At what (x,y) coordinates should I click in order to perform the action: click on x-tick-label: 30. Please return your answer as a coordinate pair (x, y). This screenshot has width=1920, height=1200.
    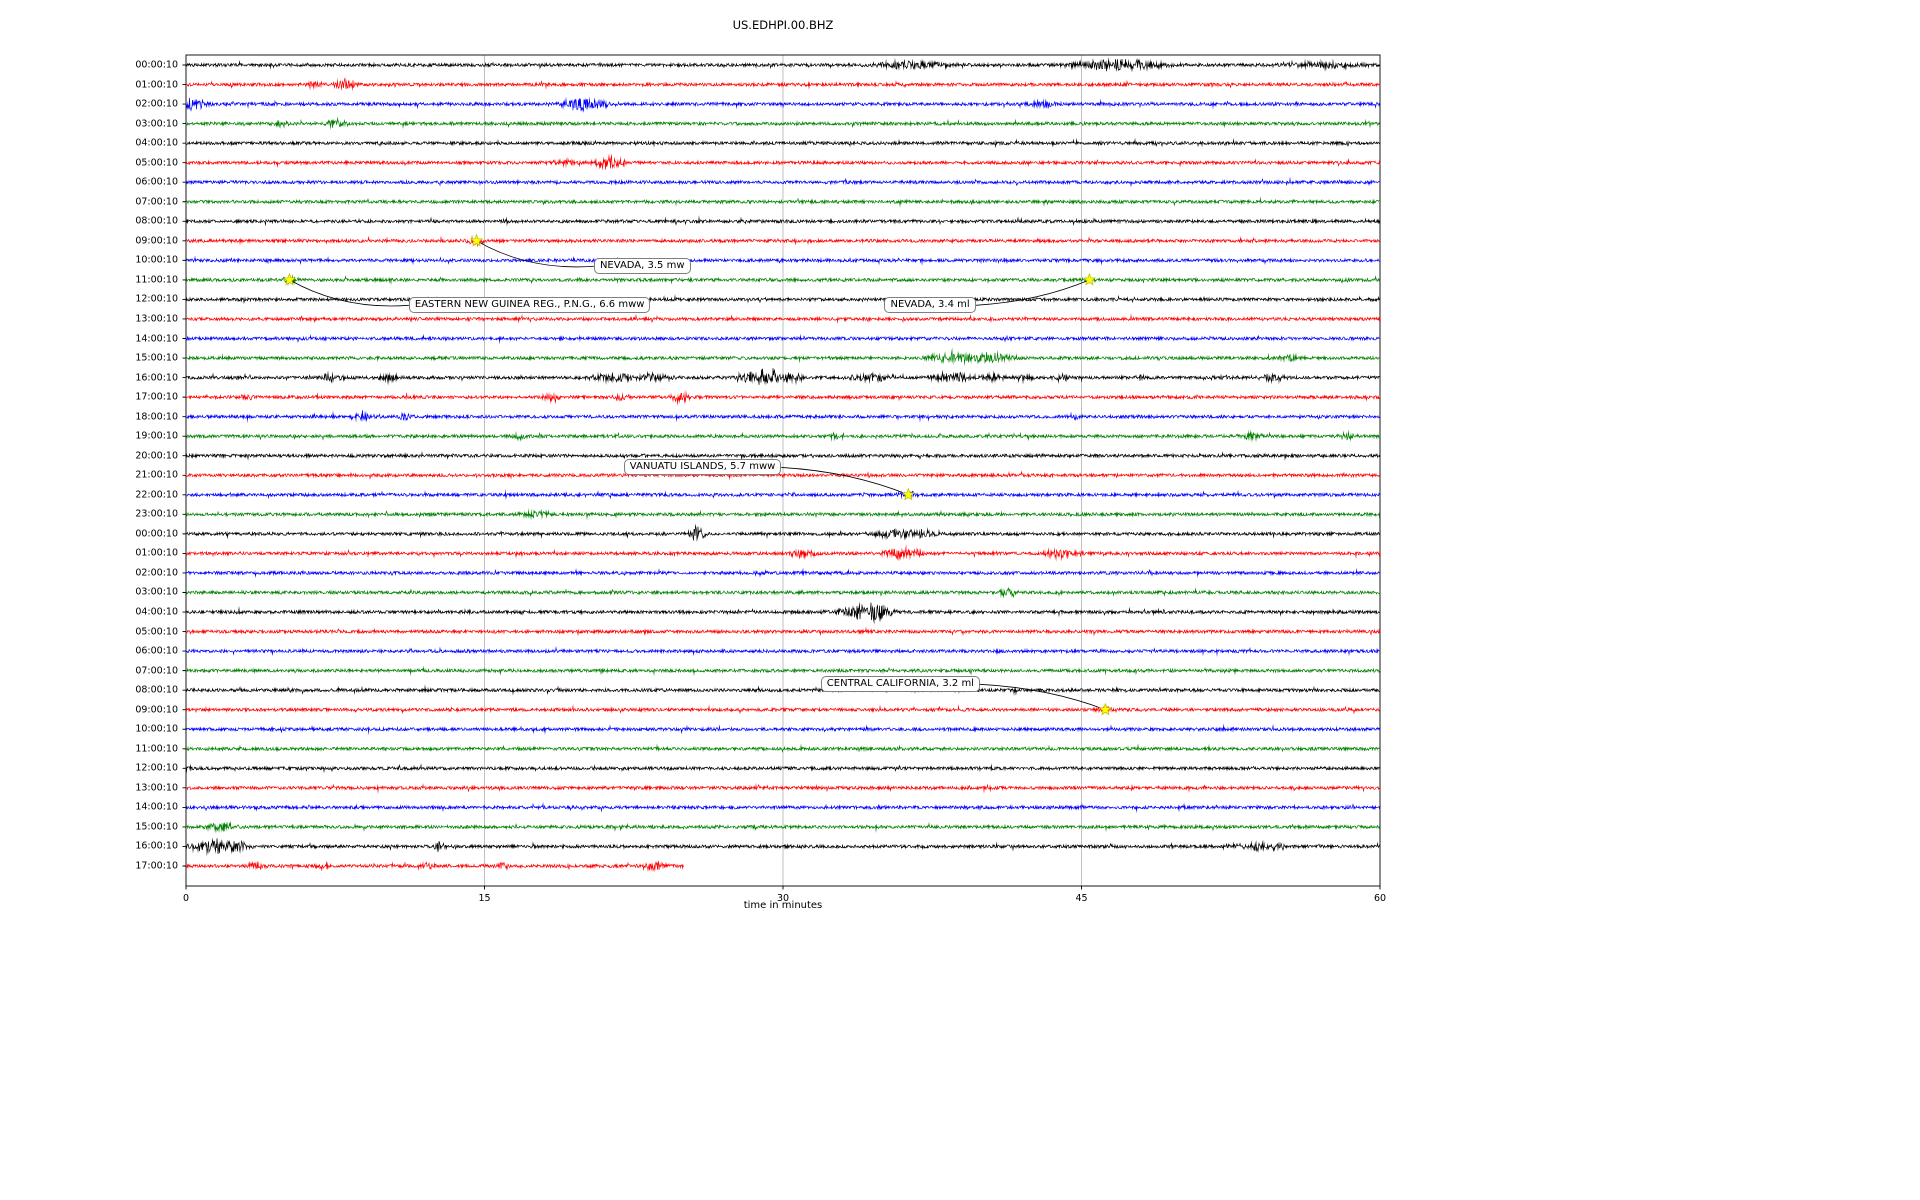
    Looking at the image, I should click on (783, 898).